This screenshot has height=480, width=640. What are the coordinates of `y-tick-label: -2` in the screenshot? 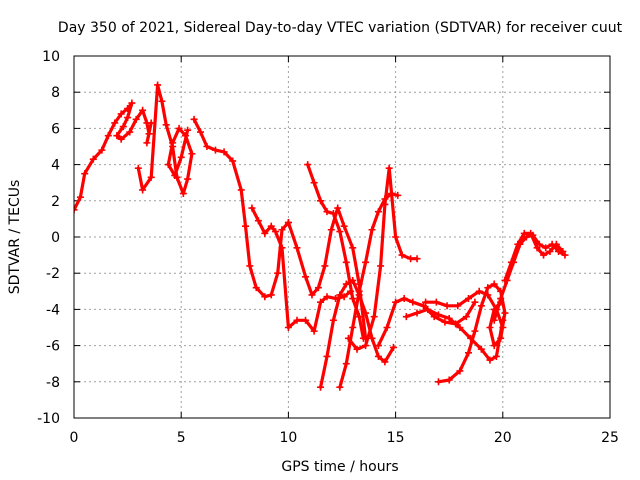 It's located at (53, 274).